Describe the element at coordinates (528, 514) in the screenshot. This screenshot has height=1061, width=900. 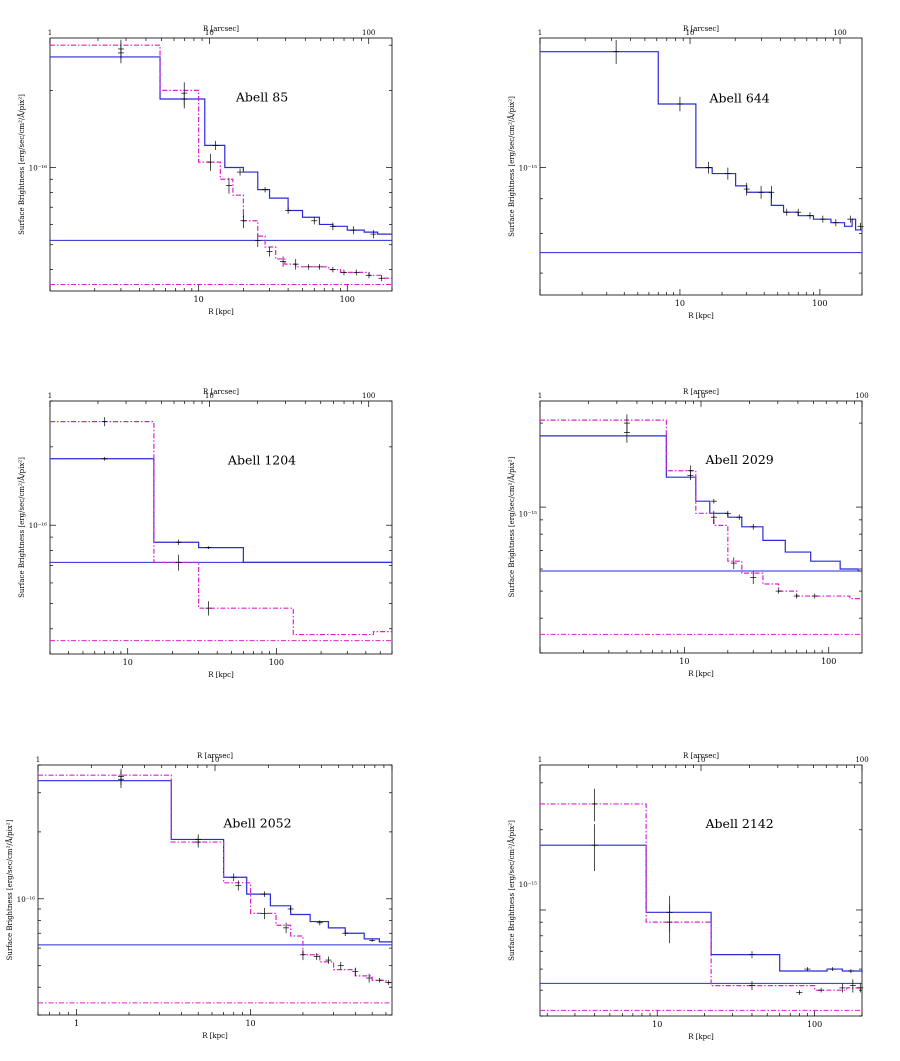
I see `y-tick-label: 10⁻¹⁵` at that location.